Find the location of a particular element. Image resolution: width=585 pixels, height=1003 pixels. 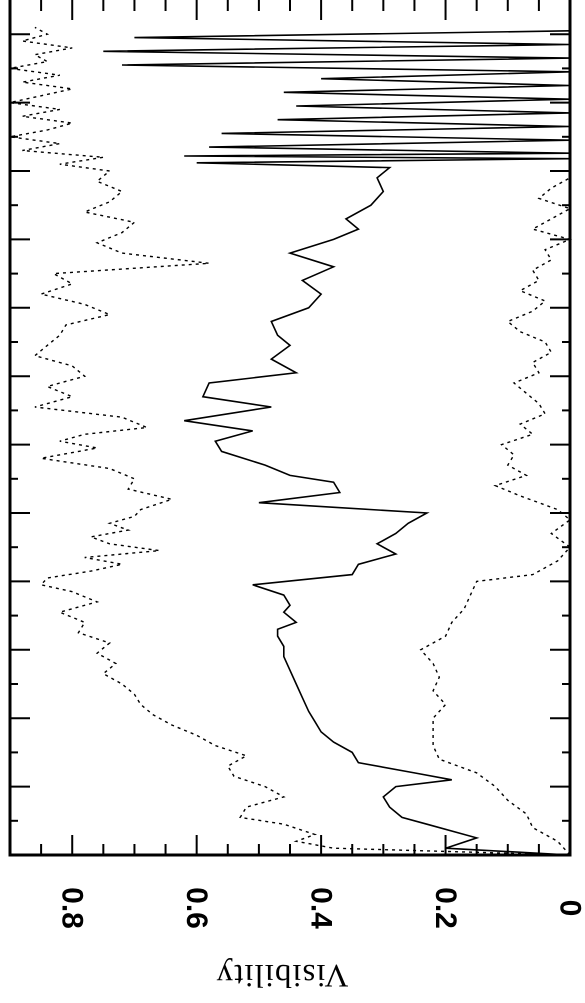

y-tick-label: 0.8 is located at coordinates (72, 908).